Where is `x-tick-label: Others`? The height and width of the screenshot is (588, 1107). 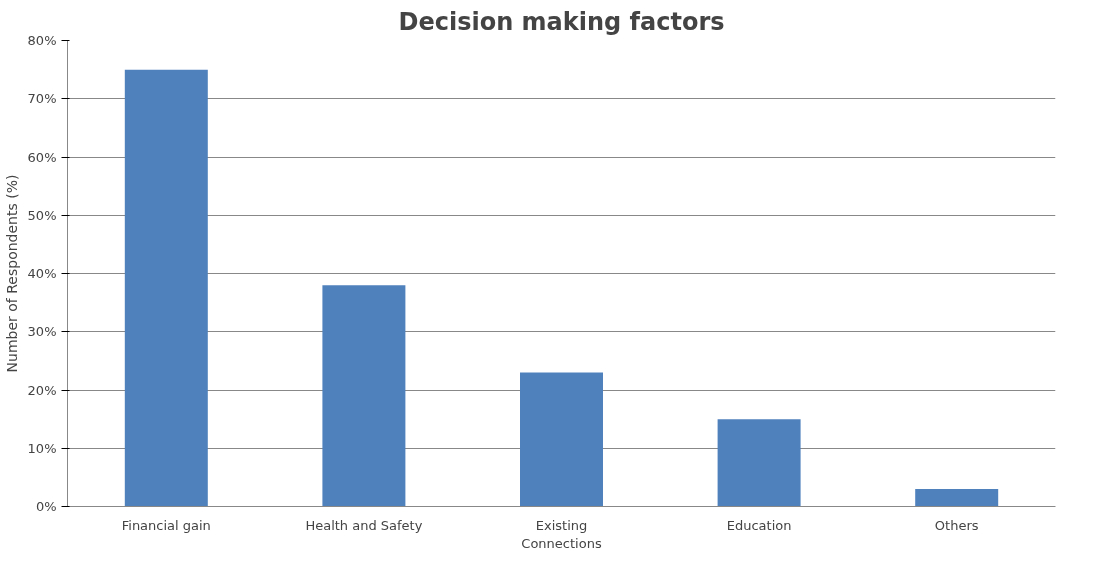 x-tick-label: Others is located at coordinates (956, 525).